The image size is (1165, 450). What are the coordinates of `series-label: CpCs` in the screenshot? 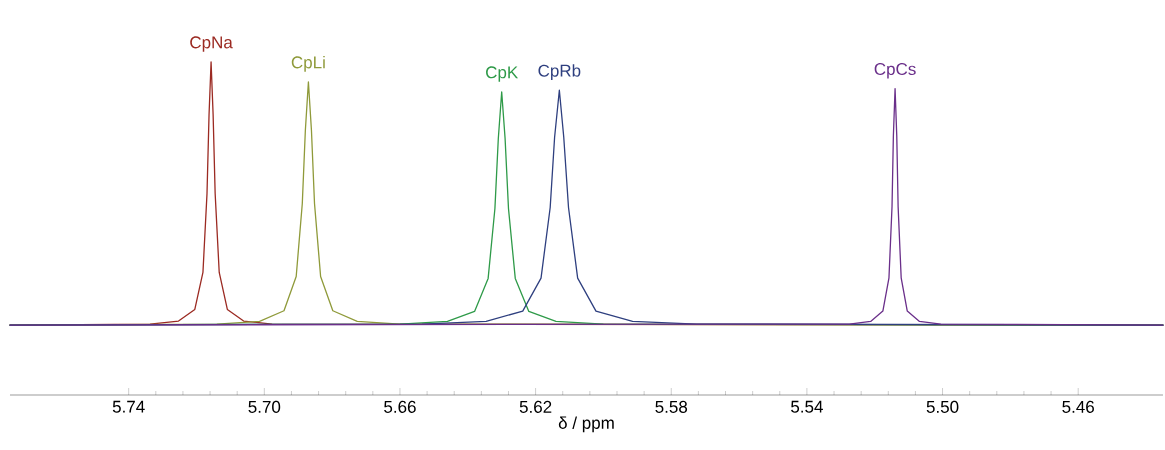 It's located at (895, 71).